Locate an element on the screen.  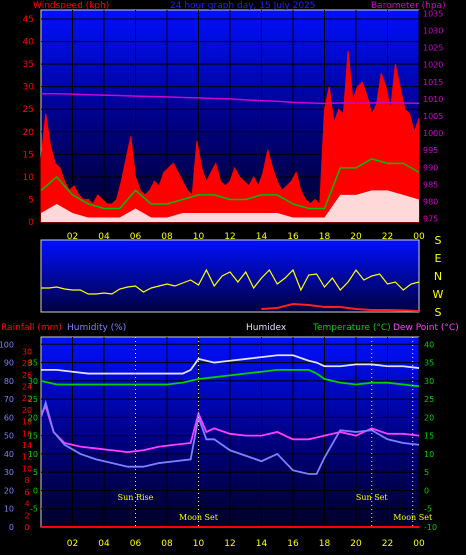
windspeed-tick-label: 30 is located at coordinates (29, 88).